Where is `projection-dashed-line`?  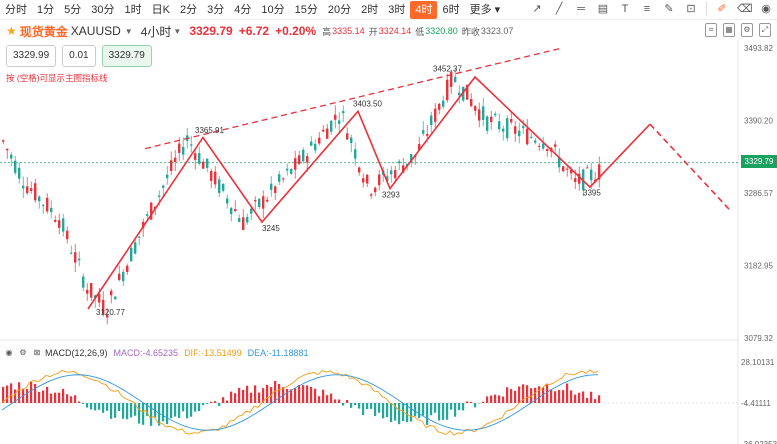 projection-dashed-line is located at coordinates (690, 167).